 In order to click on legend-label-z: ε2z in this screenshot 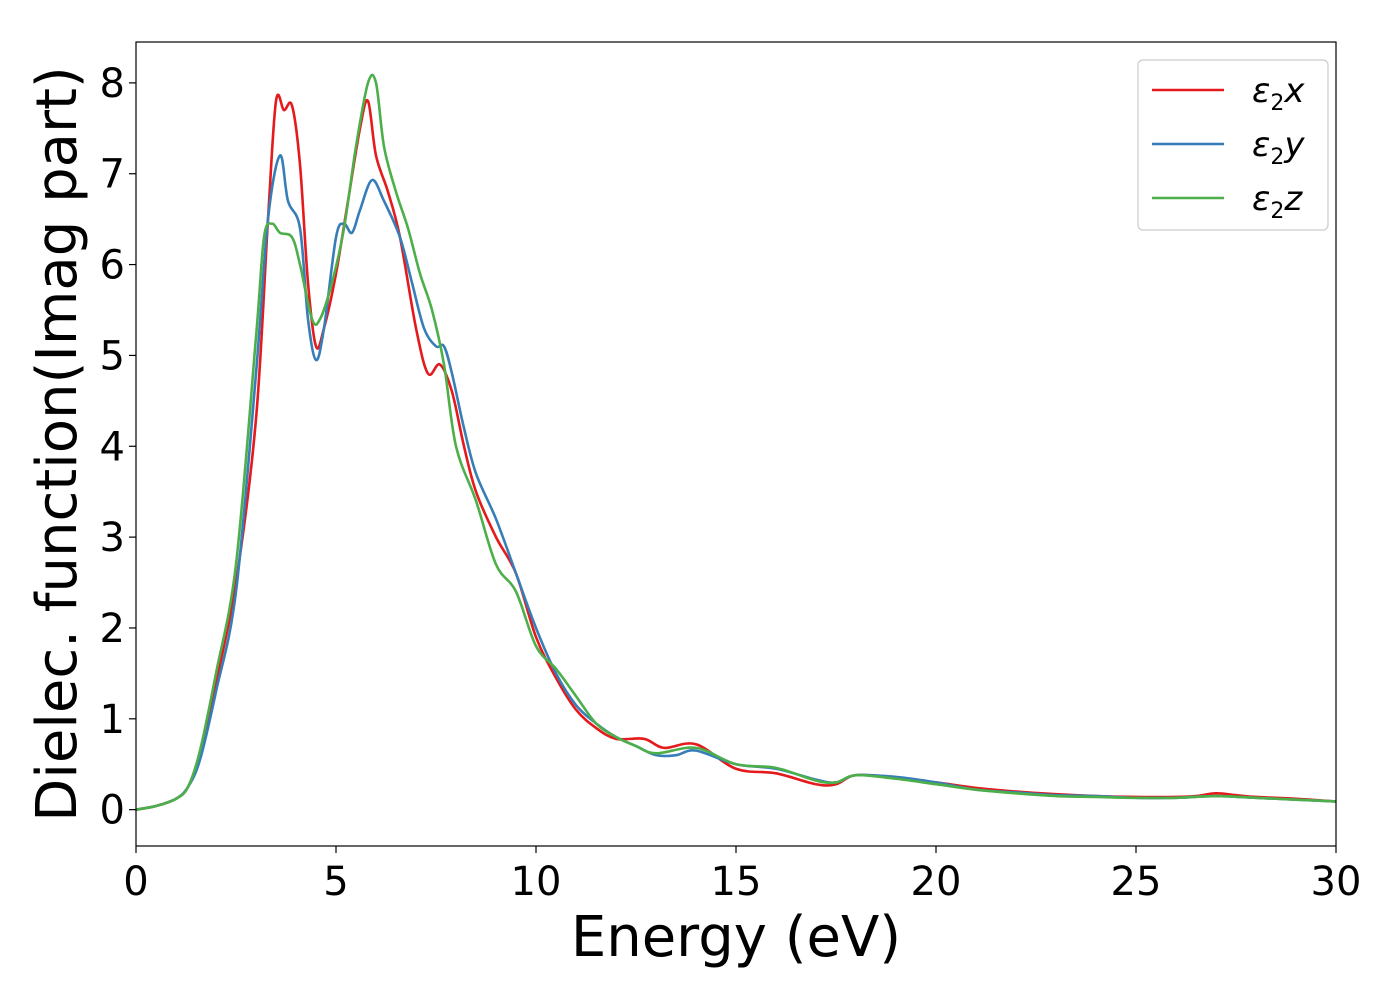, I will do `click(1277, 201)`.